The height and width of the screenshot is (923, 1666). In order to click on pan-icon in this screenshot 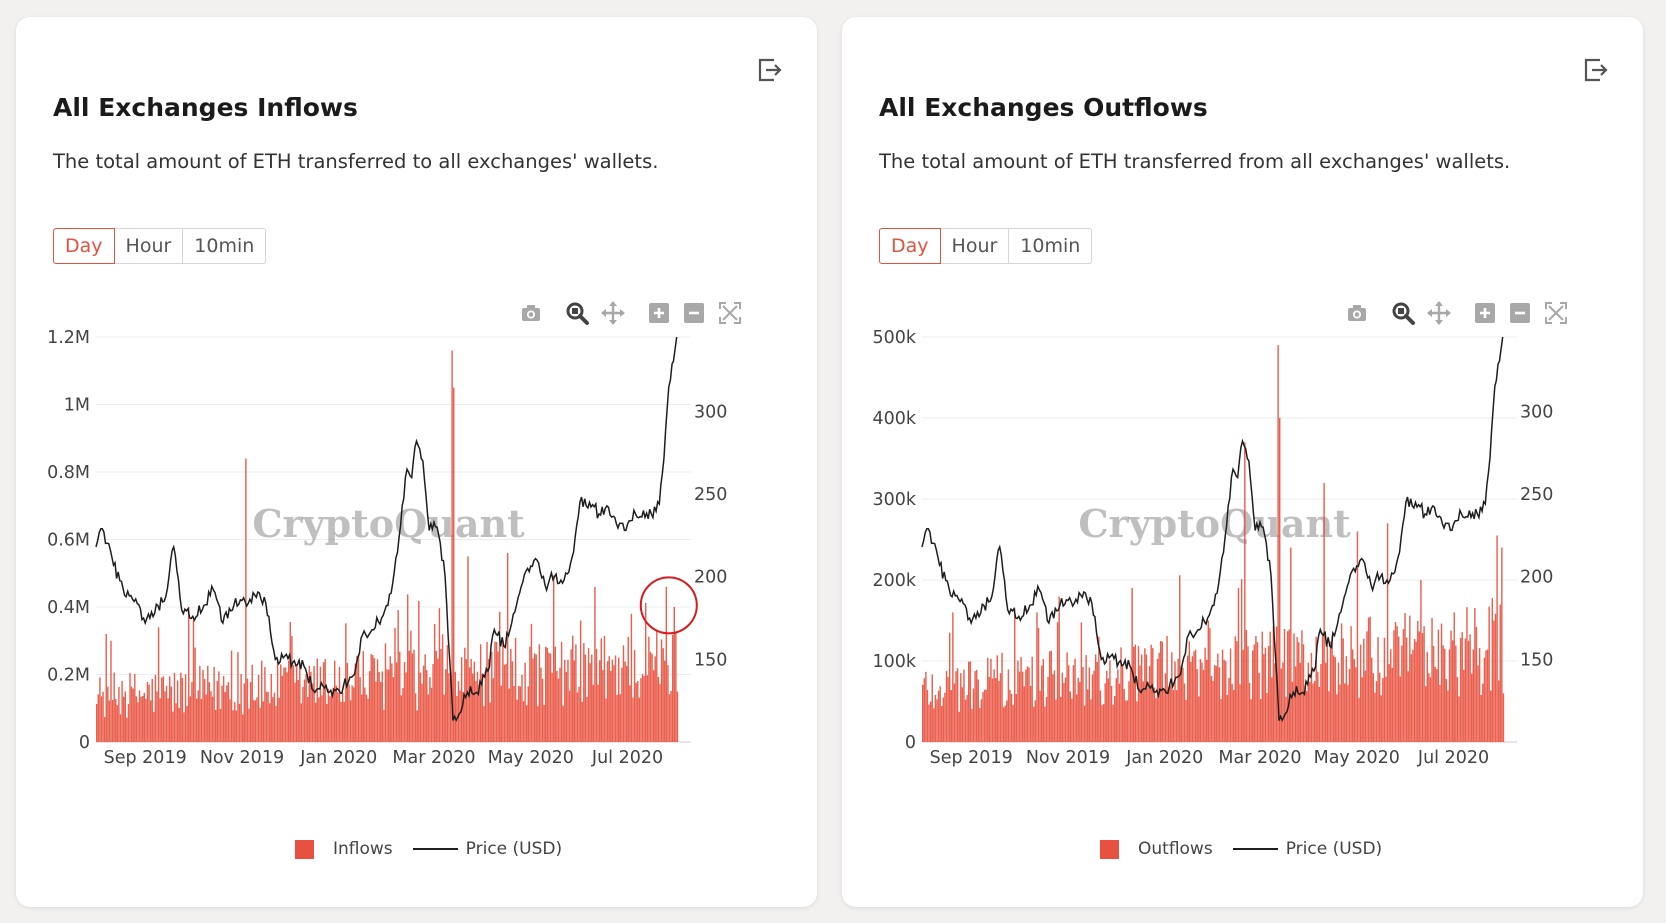, I will do `click(1439, 313)`.